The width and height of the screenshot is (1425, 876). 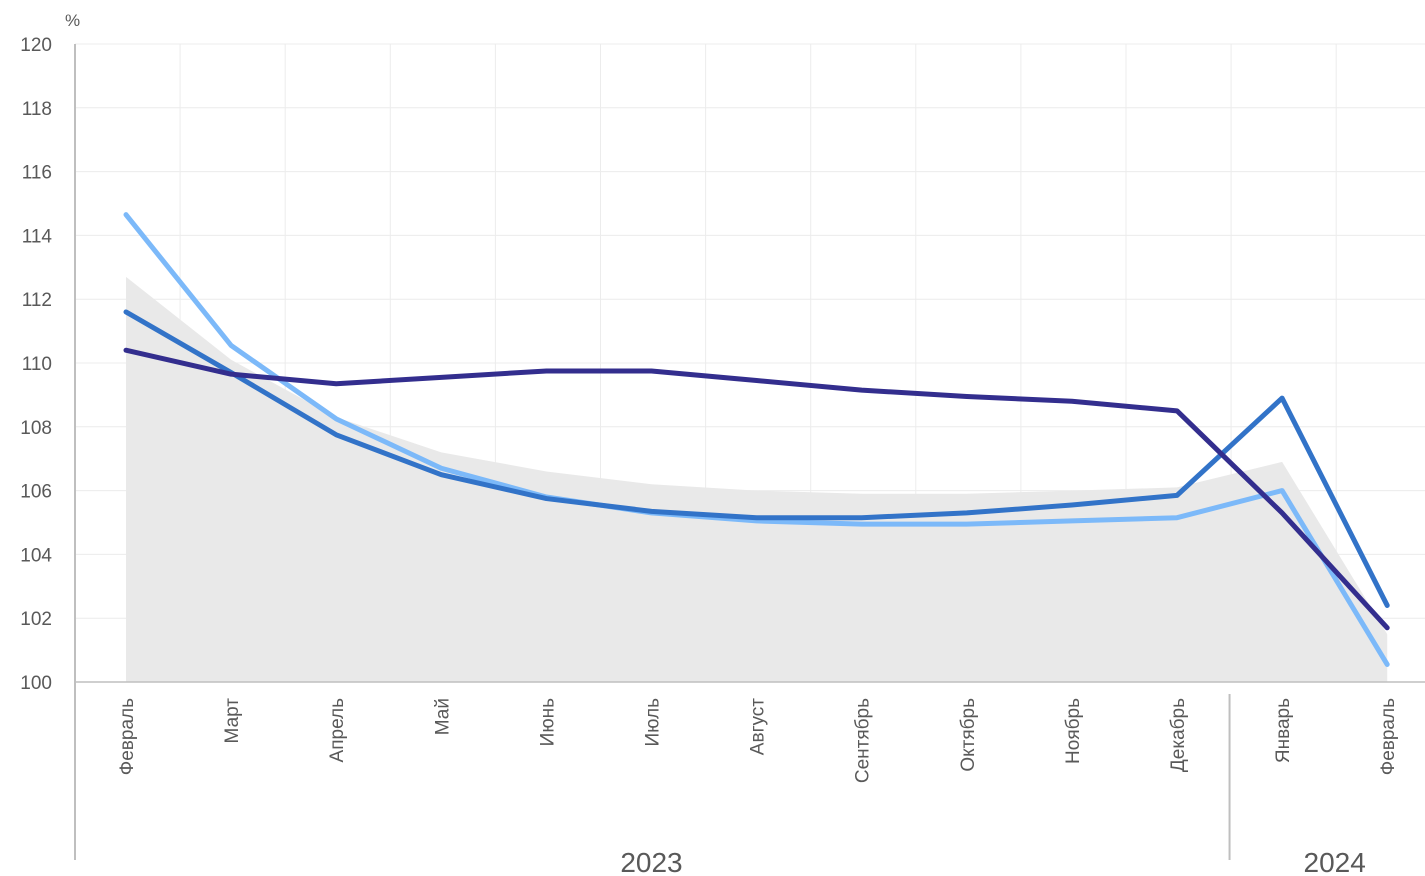 What do you see at coordinates (36, 492) in the screenshot?
I see `y-tick-label: 106` at bounding box center [36, 492].